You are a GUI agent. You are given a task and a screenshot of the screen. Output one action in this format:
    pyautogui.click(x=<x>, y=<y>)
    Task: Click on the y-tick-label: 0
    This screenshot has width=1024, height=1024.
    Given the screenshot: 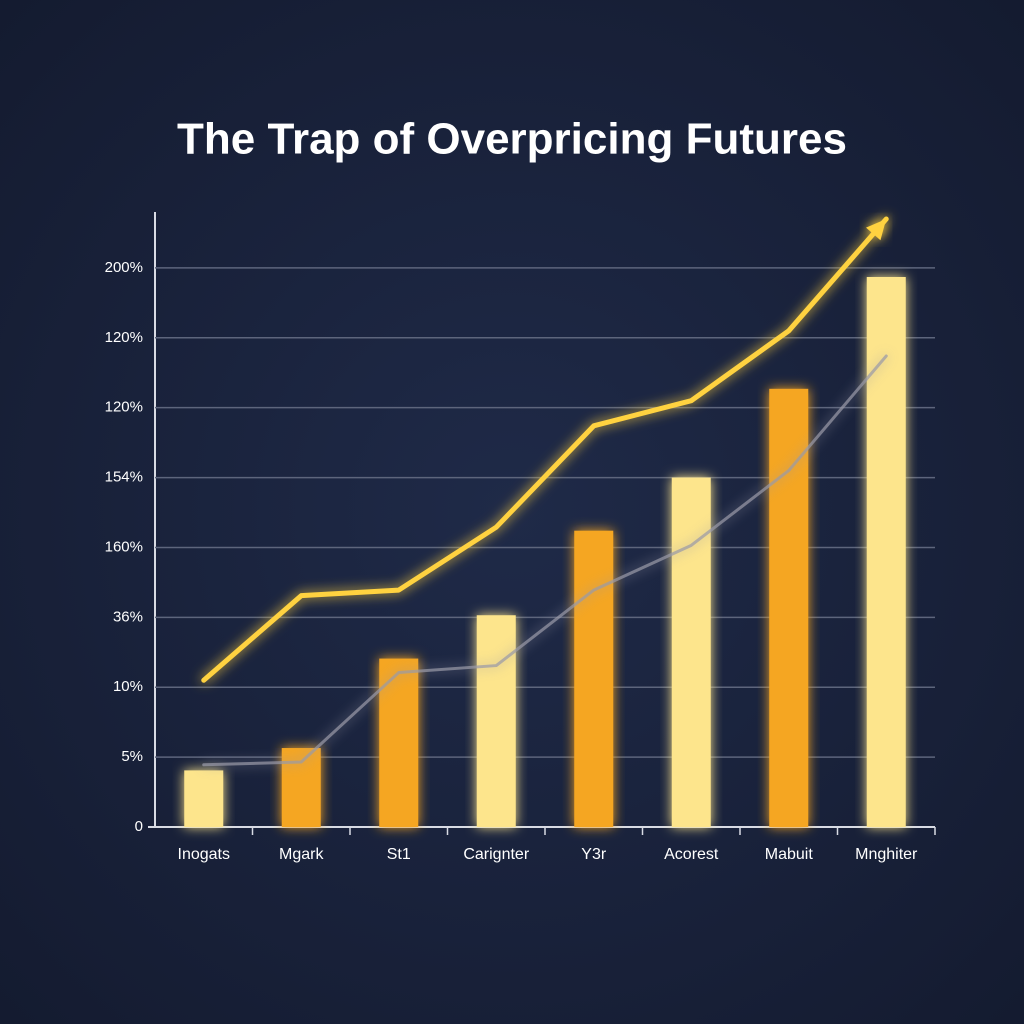 What is the action you would take?
    pyautogui.click(x=139, y=826)
    